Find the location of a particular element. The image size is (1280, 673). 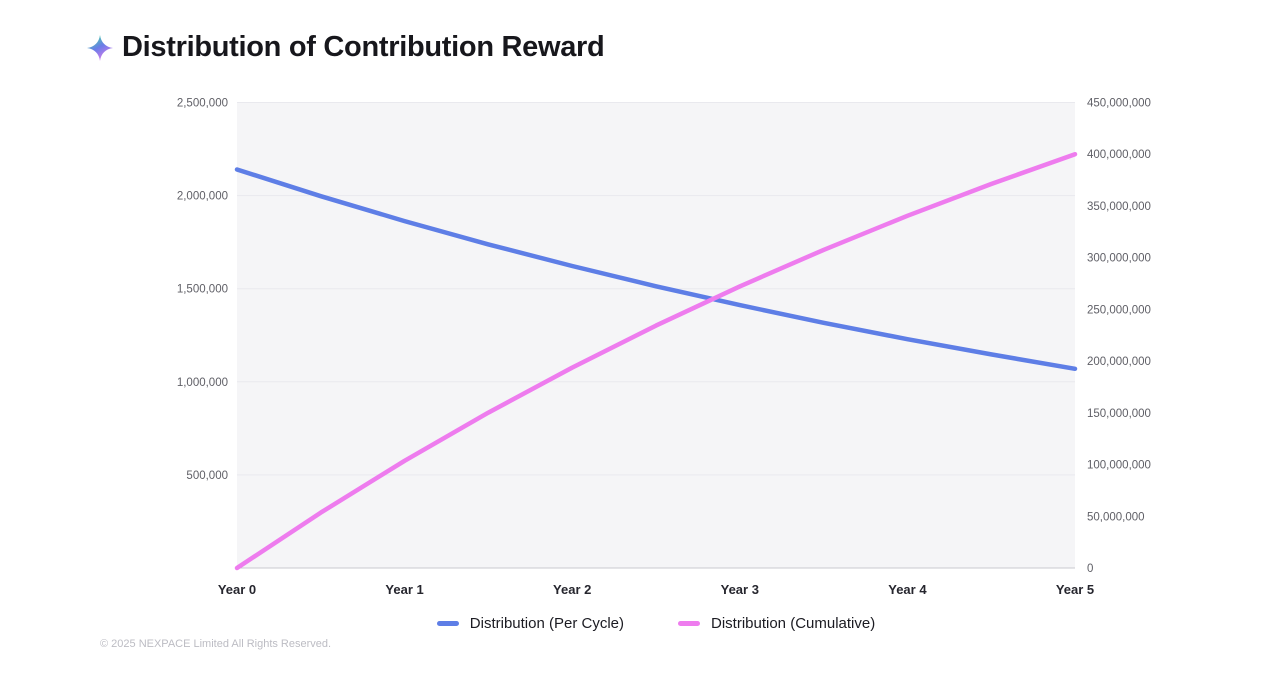

svg-text: Year 1 is located at coordinates (404, 589).